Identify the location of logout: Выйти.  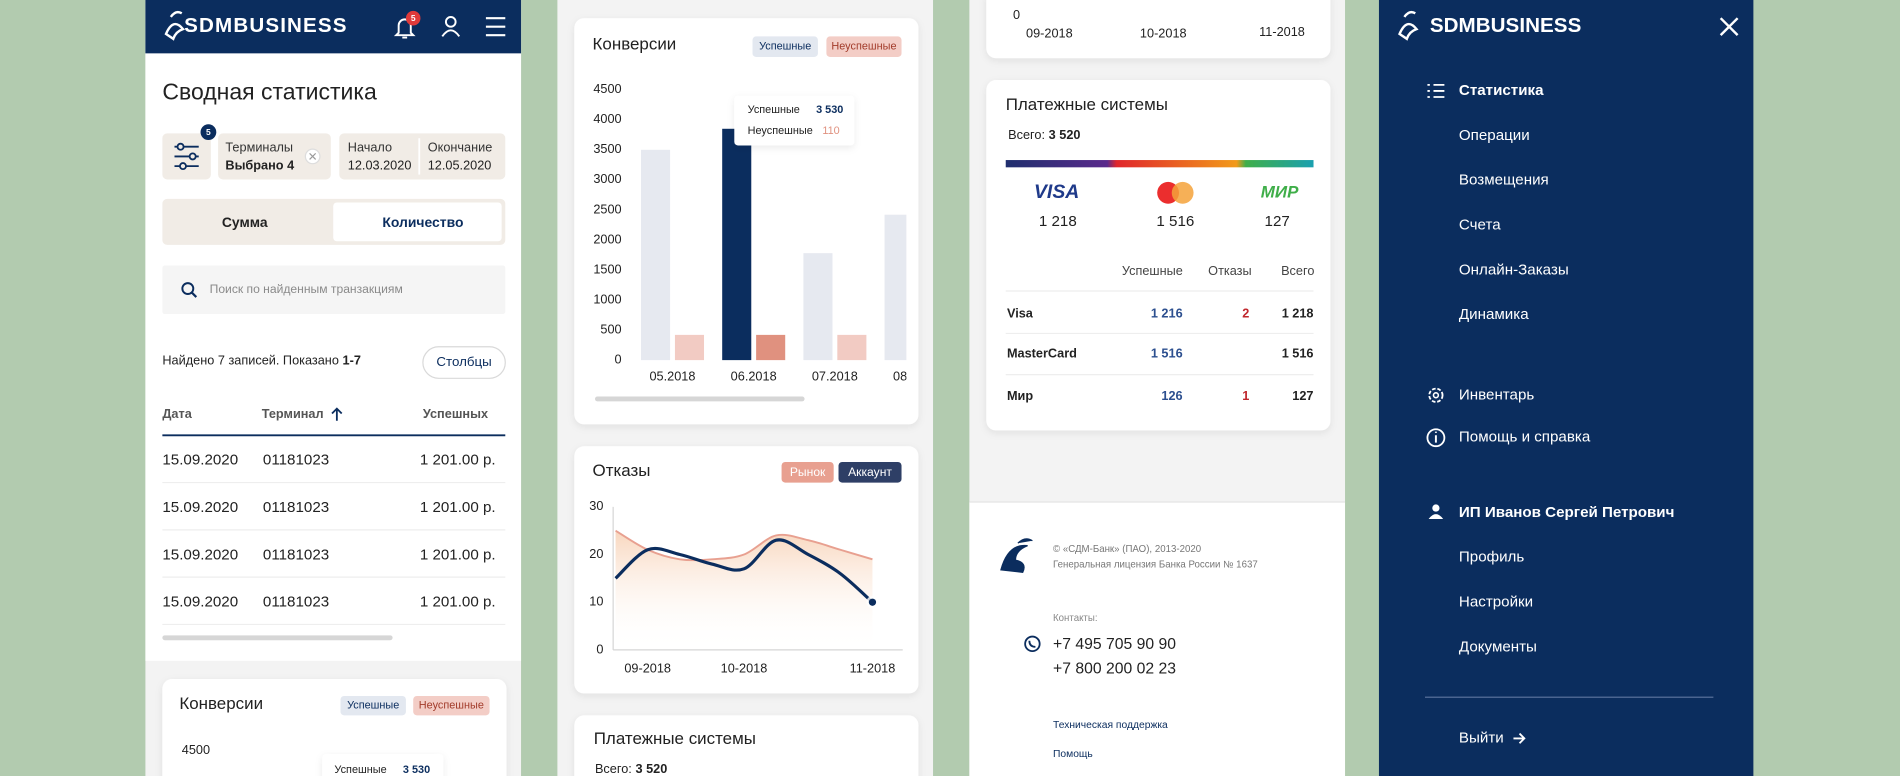
(1481, 737).